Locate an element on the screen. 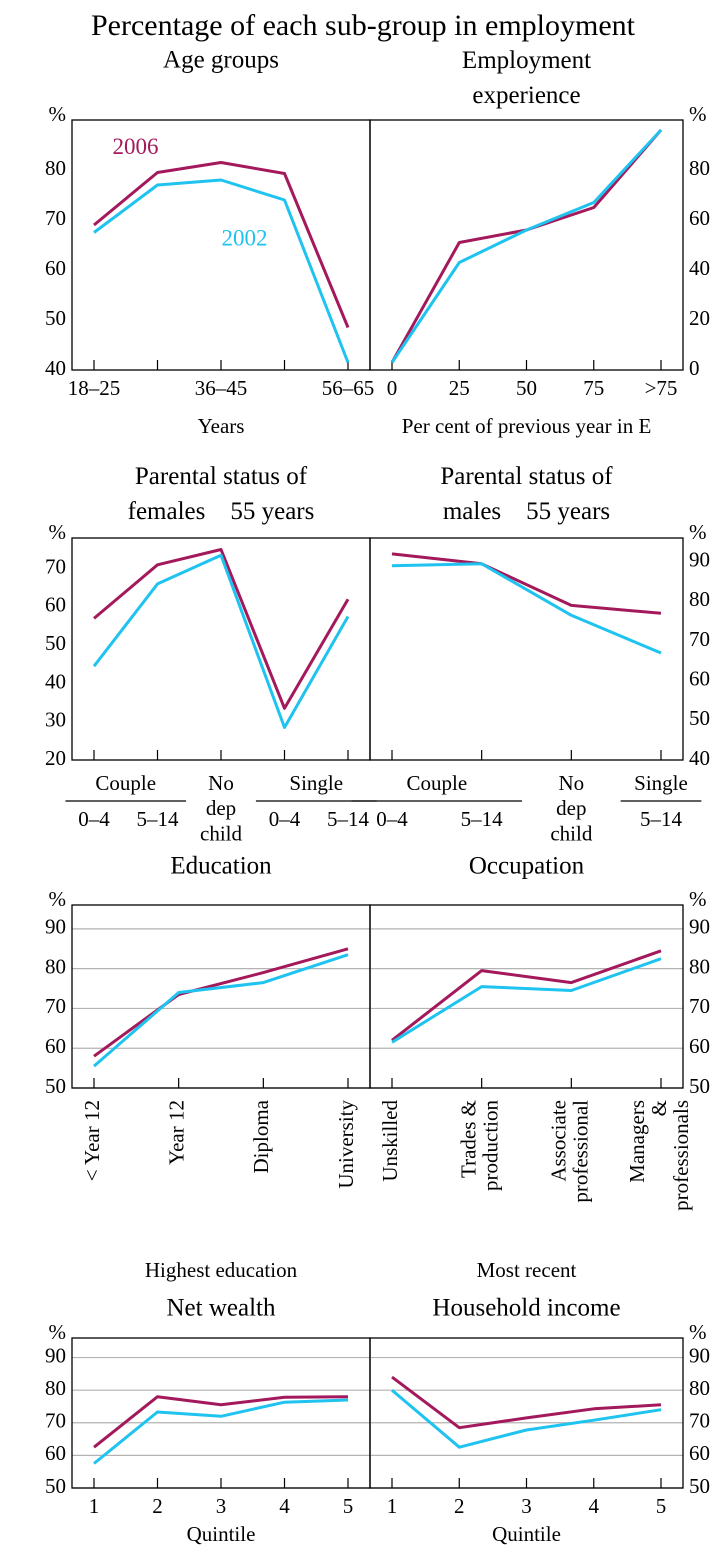  panel-title: Net wealth is located at coordinates (221, 1308).